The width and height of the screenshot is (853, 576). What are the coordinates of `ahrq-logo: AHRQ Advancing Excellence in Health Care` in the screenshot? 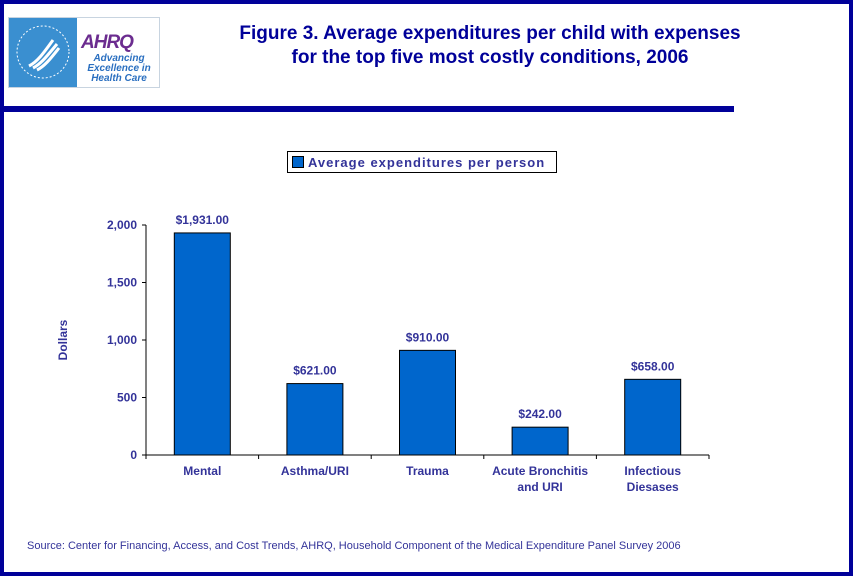 It's located at (84, 52).